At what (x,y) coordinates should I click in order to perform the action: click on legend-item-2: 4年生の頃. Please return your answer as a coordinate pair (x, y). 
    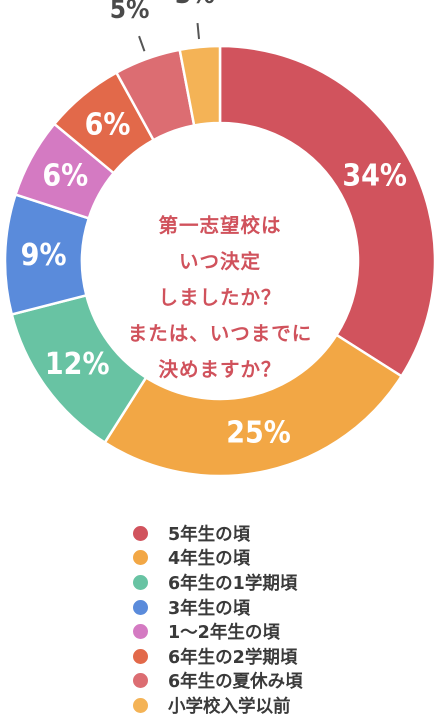
    Looking at the image, I should click on (218, 558).